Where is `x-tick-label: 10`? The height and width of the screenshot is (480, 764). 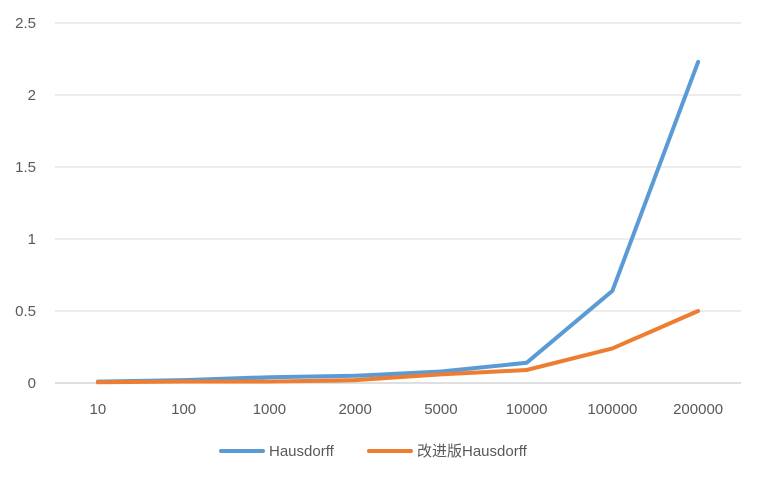
x-tick-label: 10 is located at coordinates (98, 409).